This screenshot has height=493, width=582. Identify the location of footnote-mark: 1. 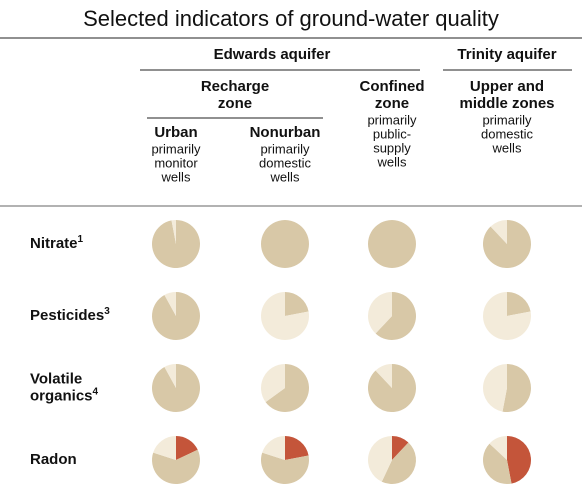
(81, 239).